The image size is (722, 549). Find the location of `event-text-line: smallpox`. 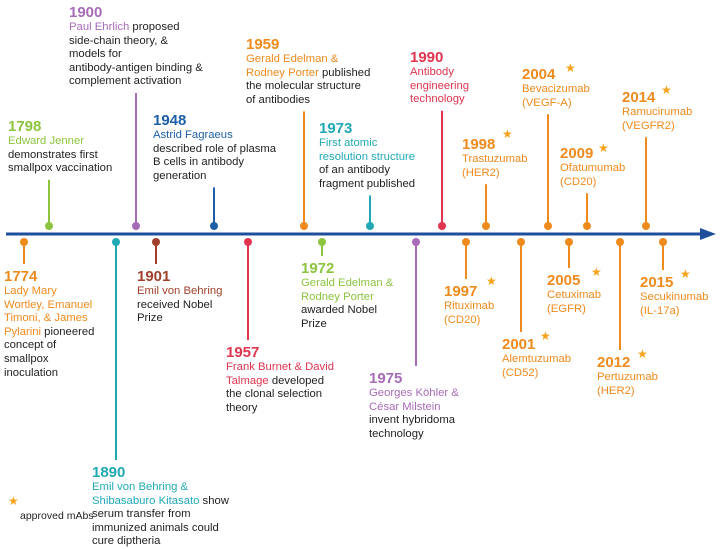

event-text-line: smallpox is located at coordinates (49, 360).